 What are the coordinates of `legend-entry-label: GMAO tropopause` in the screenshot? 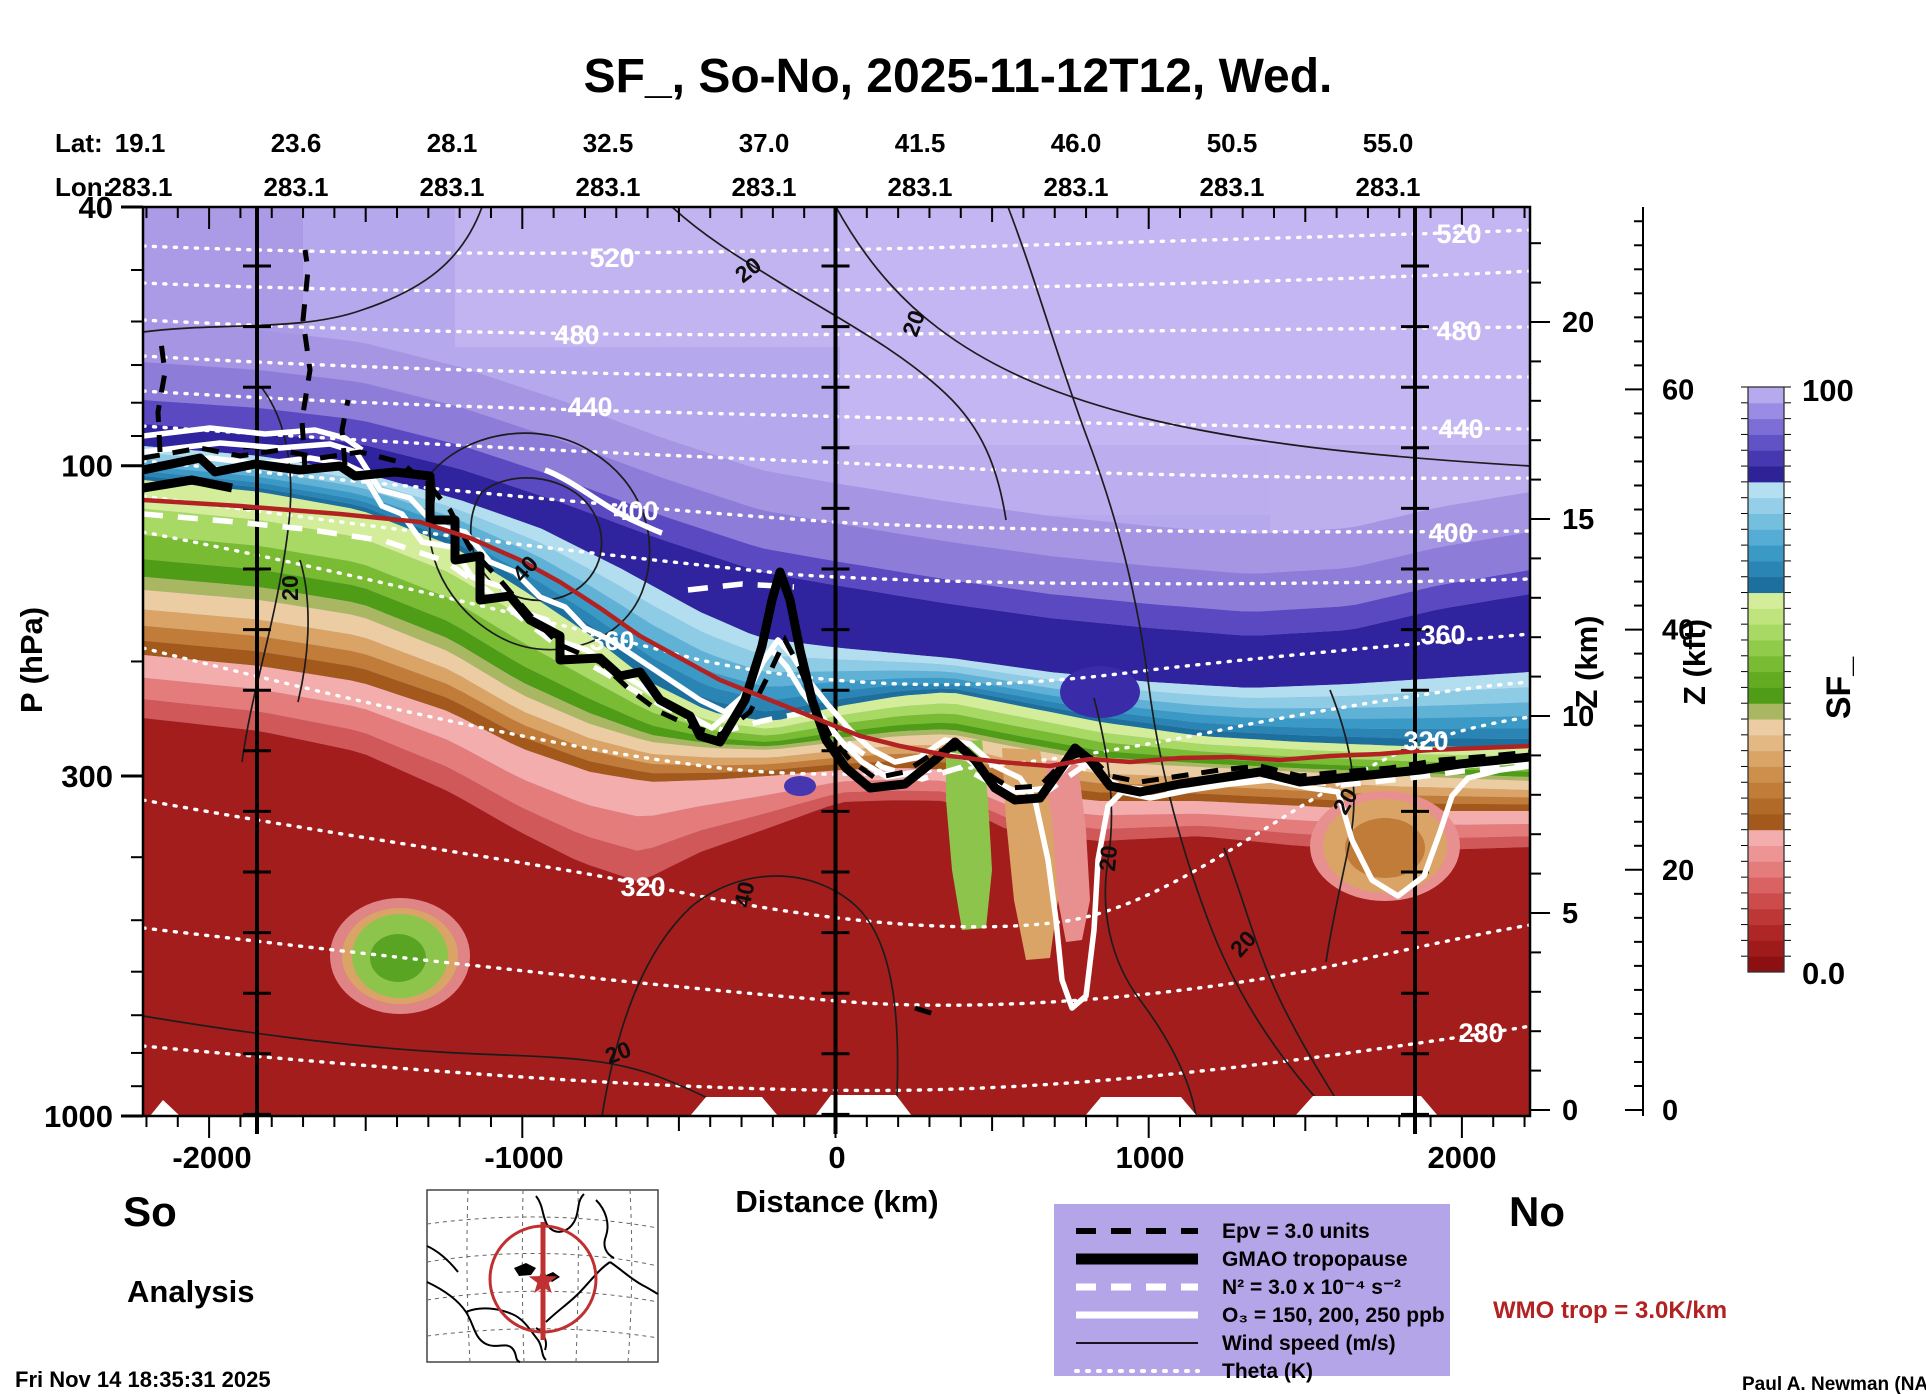 It's located at (1315, 1259).